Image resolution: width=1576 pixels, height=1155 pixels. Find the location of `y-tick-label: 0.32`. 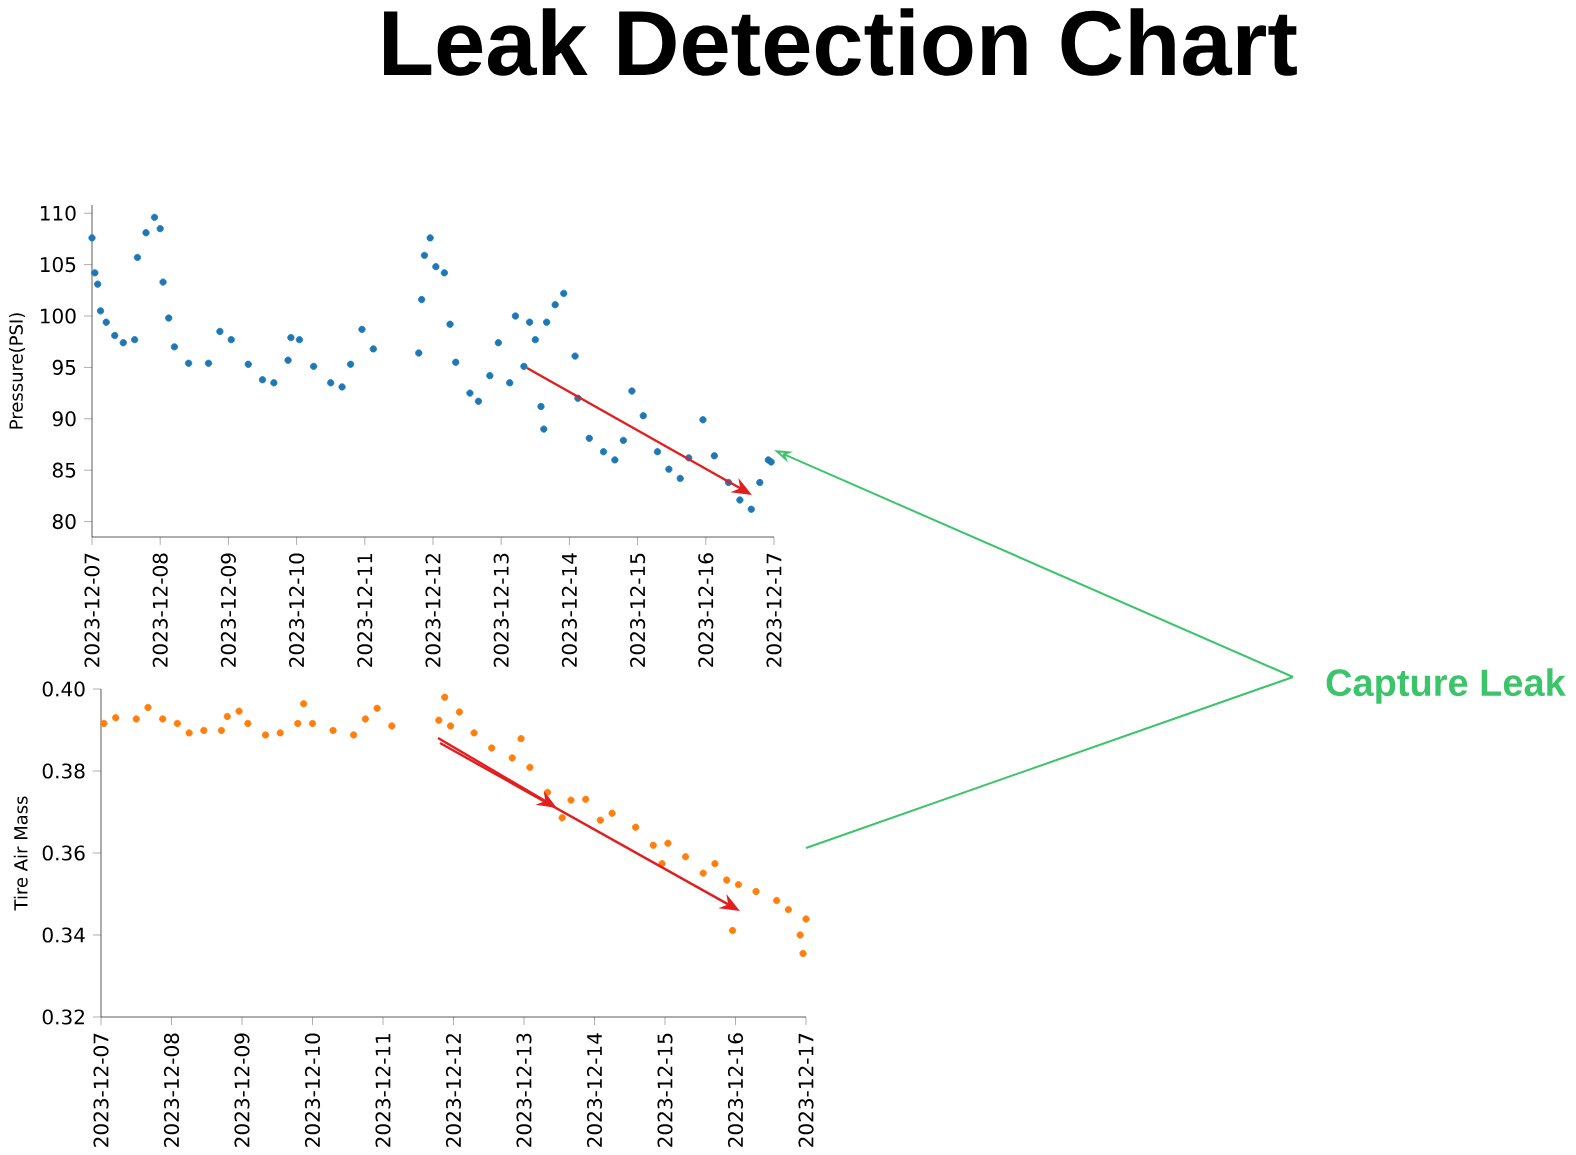

y-tick-label: 0.32 is located at coordinates (63, 1017).